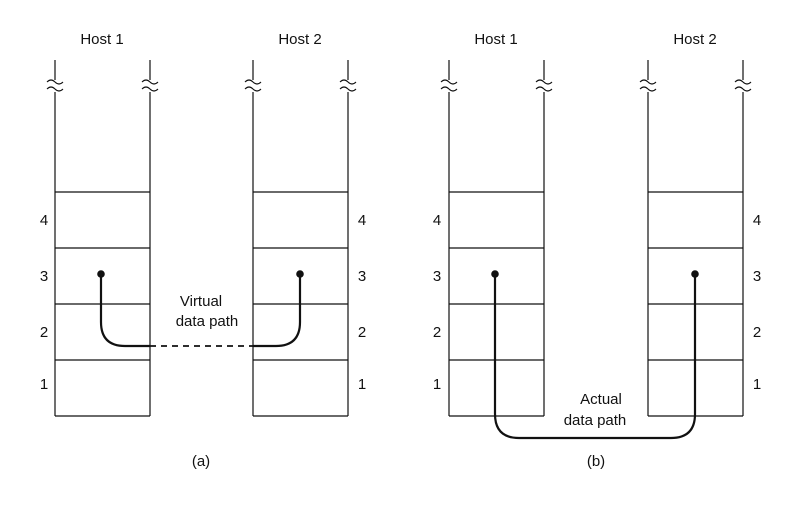 This screenshot has width=812, height=505. Describe the element at coordinates (595, 420) in the screenshot. I see `actual-path-label-line2: data path` at that location.